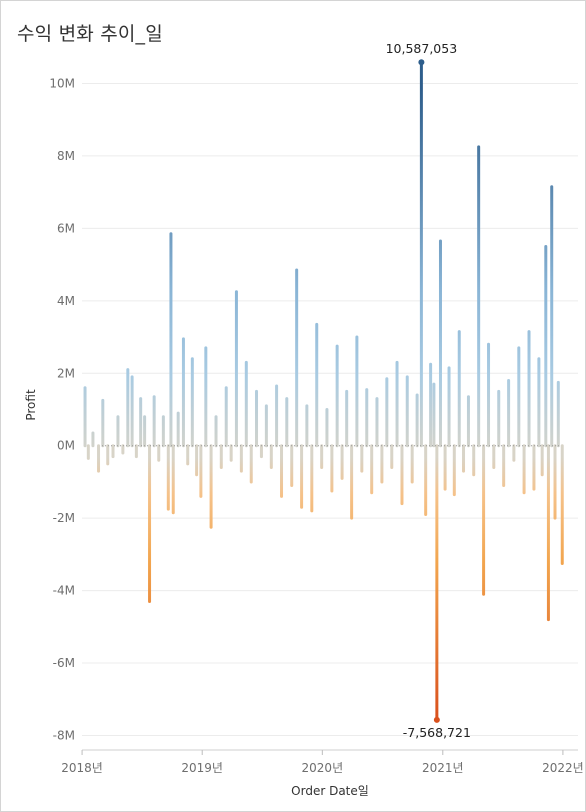 The image size is (586, 812). I want to click on y-axis-title: Profit, so click(31, 405).